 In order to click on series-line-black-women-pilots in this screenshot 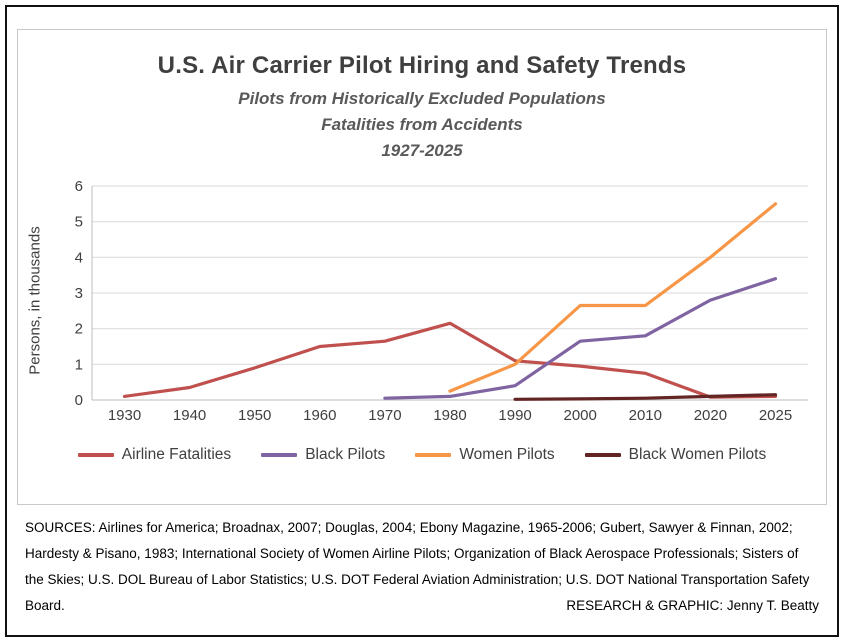, I will do `click(645, 397)`.